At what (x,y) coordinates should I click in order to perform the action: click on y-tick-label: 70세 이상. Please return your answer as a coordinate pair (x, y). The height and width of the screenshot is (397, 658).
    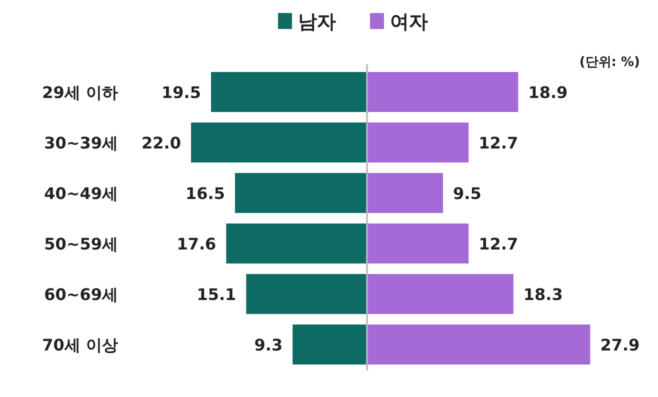
    Looking at the image, I should click on (80, 345).